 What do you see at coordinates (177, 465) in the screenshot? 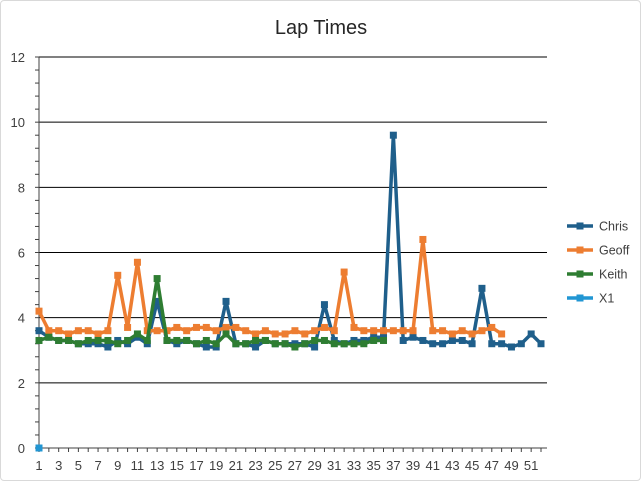
I see `x-tick-label: 15` at bounding box center [177, 465].